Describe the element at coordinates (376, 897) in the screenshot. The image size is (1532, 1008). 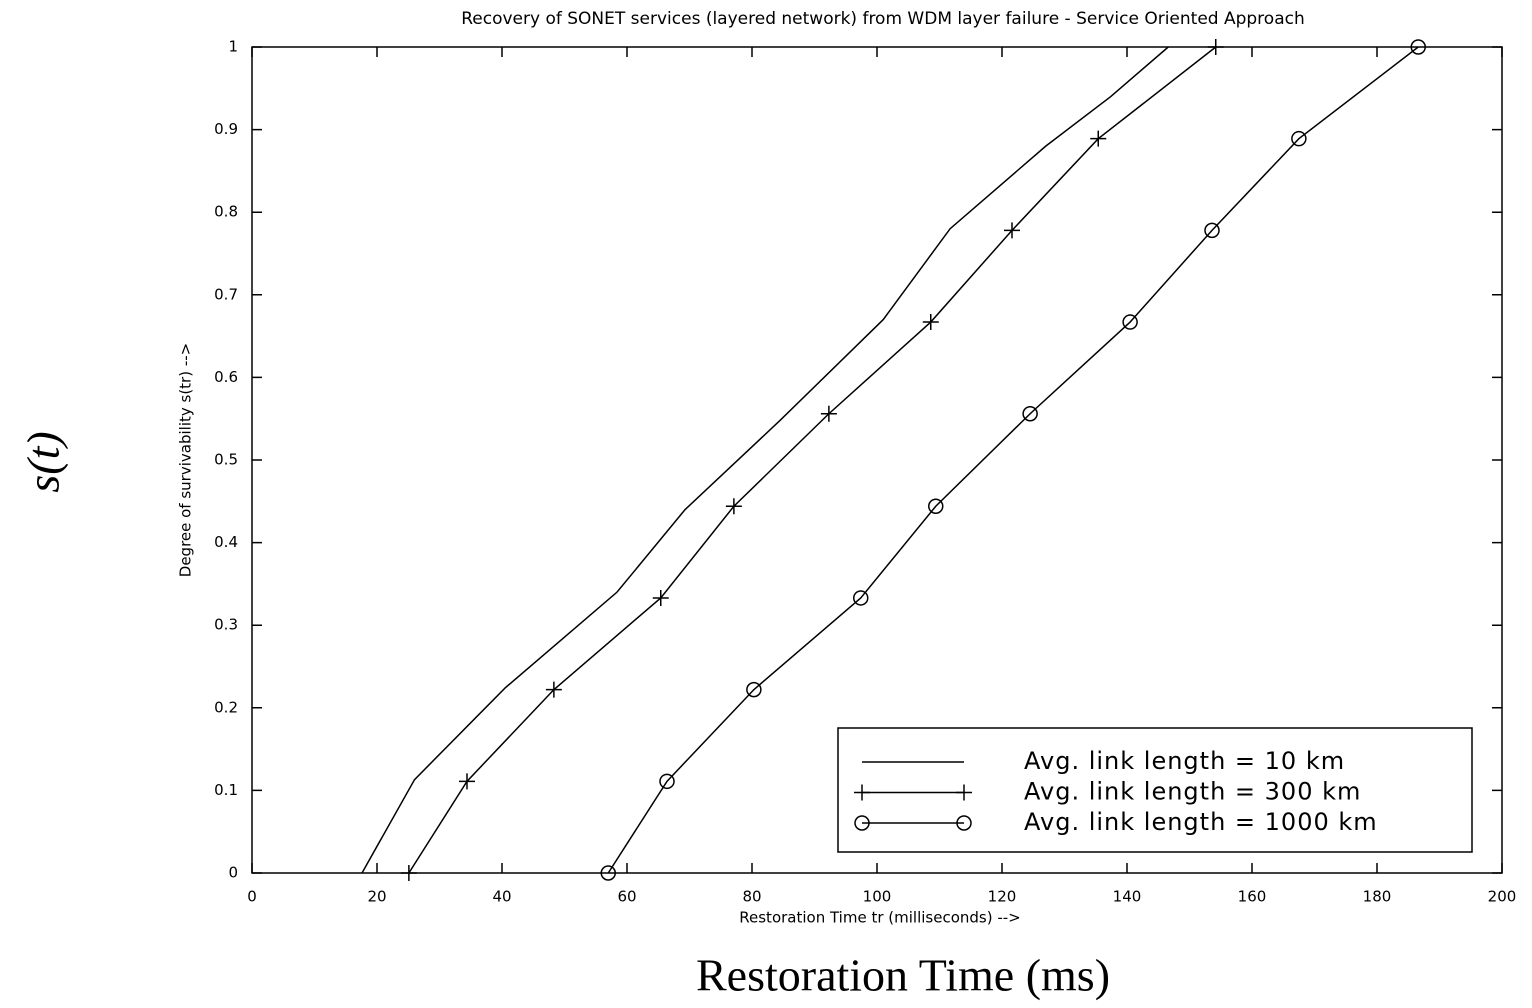
I see `x-tick-label: 20` at that location.